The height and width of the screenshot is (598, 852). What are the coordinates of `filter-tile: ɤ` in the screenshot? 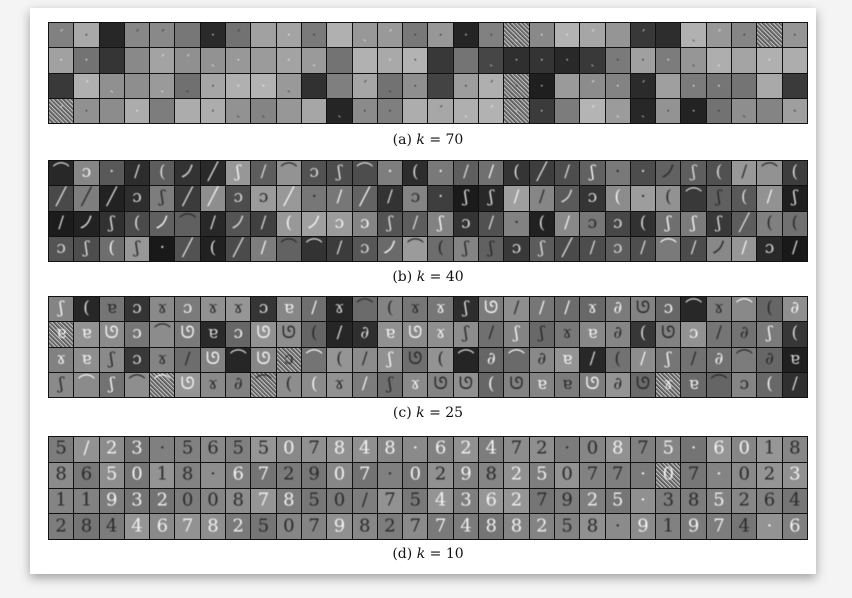 It's located at (162, 309).